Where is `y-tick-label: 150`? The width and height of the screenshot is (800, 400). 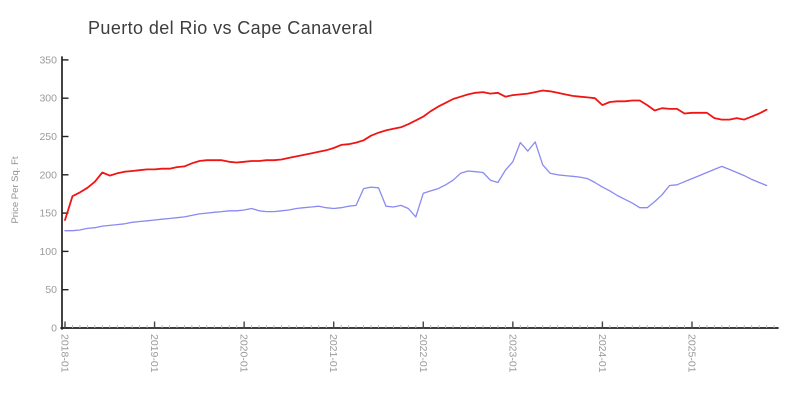 y-tick-label: 150 is located at coordinates (48, 214).